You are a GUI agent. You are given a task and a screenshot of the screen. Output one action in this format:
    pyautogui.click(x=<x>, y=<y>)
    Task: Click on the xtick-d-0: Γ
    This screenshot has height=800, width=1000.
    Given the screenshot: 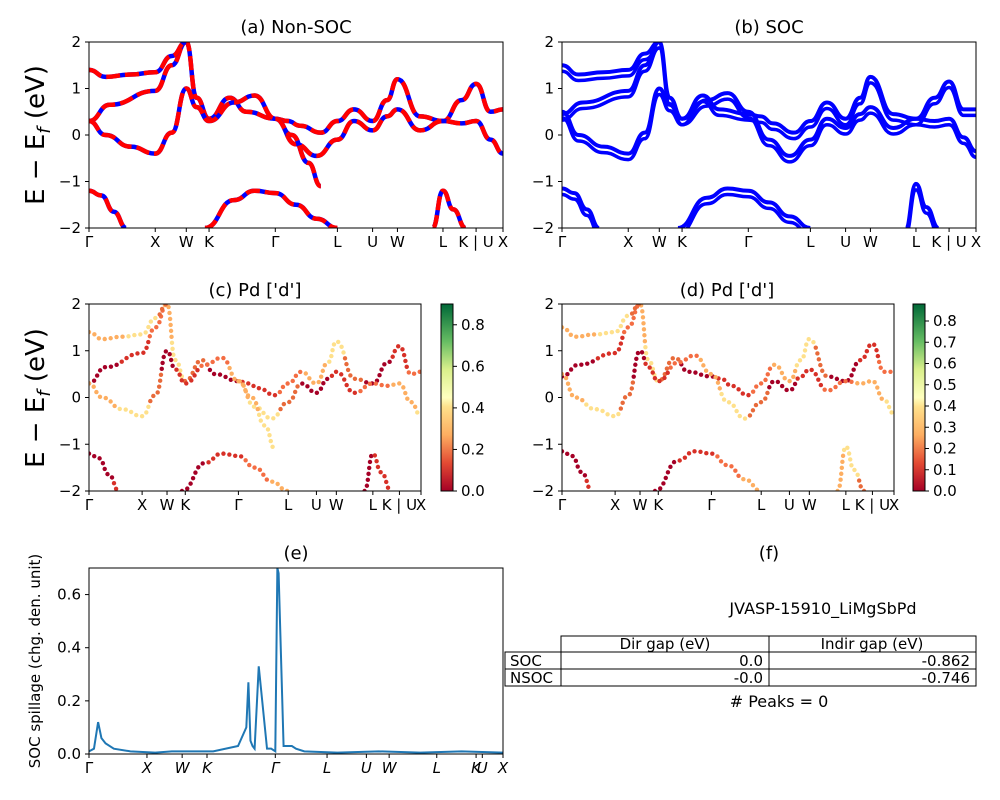 What is the action you would take?
    pyautogui.click(x=562, y=505)
    